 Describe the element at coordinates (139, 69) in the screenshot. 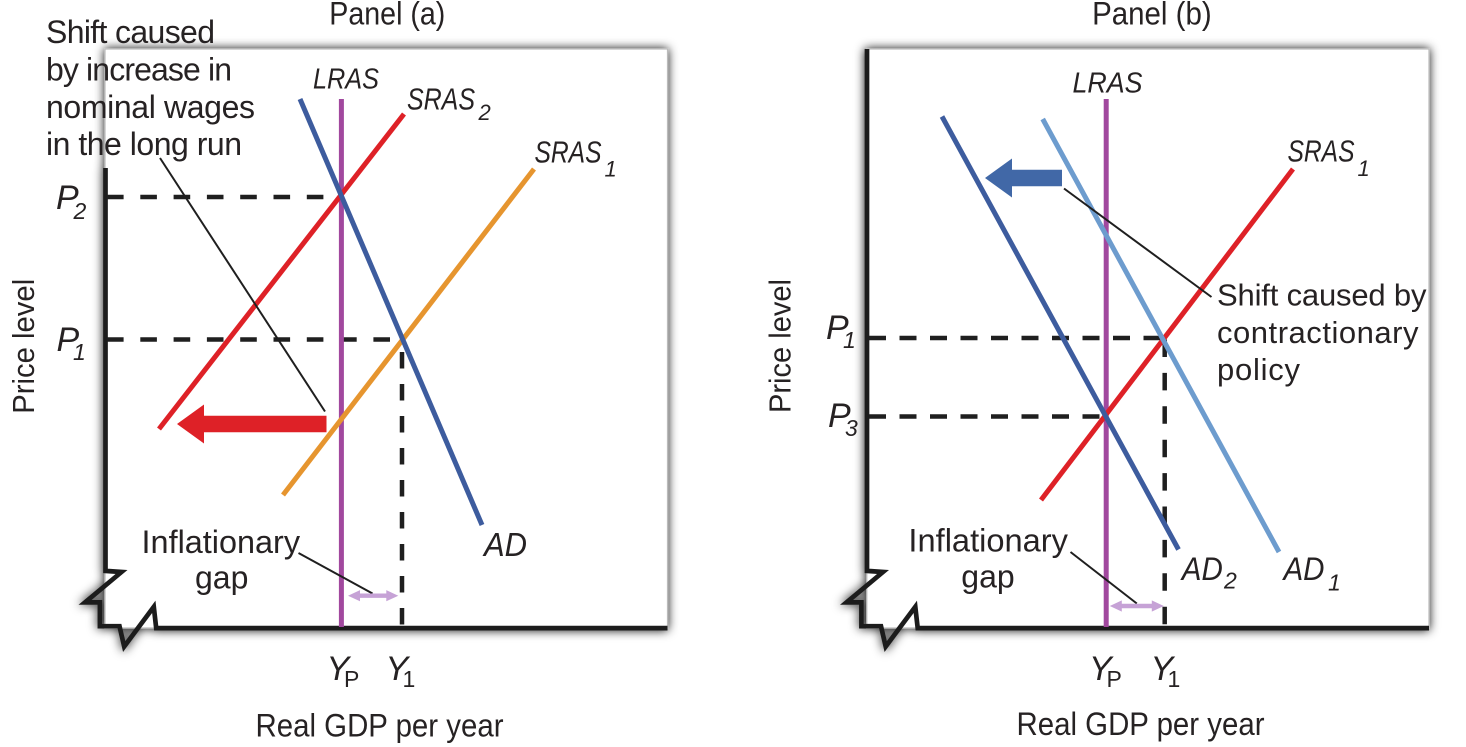

I see `svg-text: by increase in` at that location.